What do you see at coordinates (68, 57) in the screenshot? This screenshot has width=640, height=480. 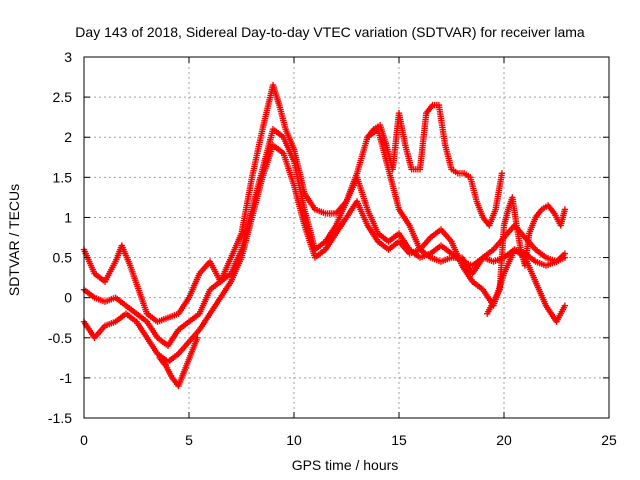 I see `y-tick-label: 3` at bounding box center [68, 57].